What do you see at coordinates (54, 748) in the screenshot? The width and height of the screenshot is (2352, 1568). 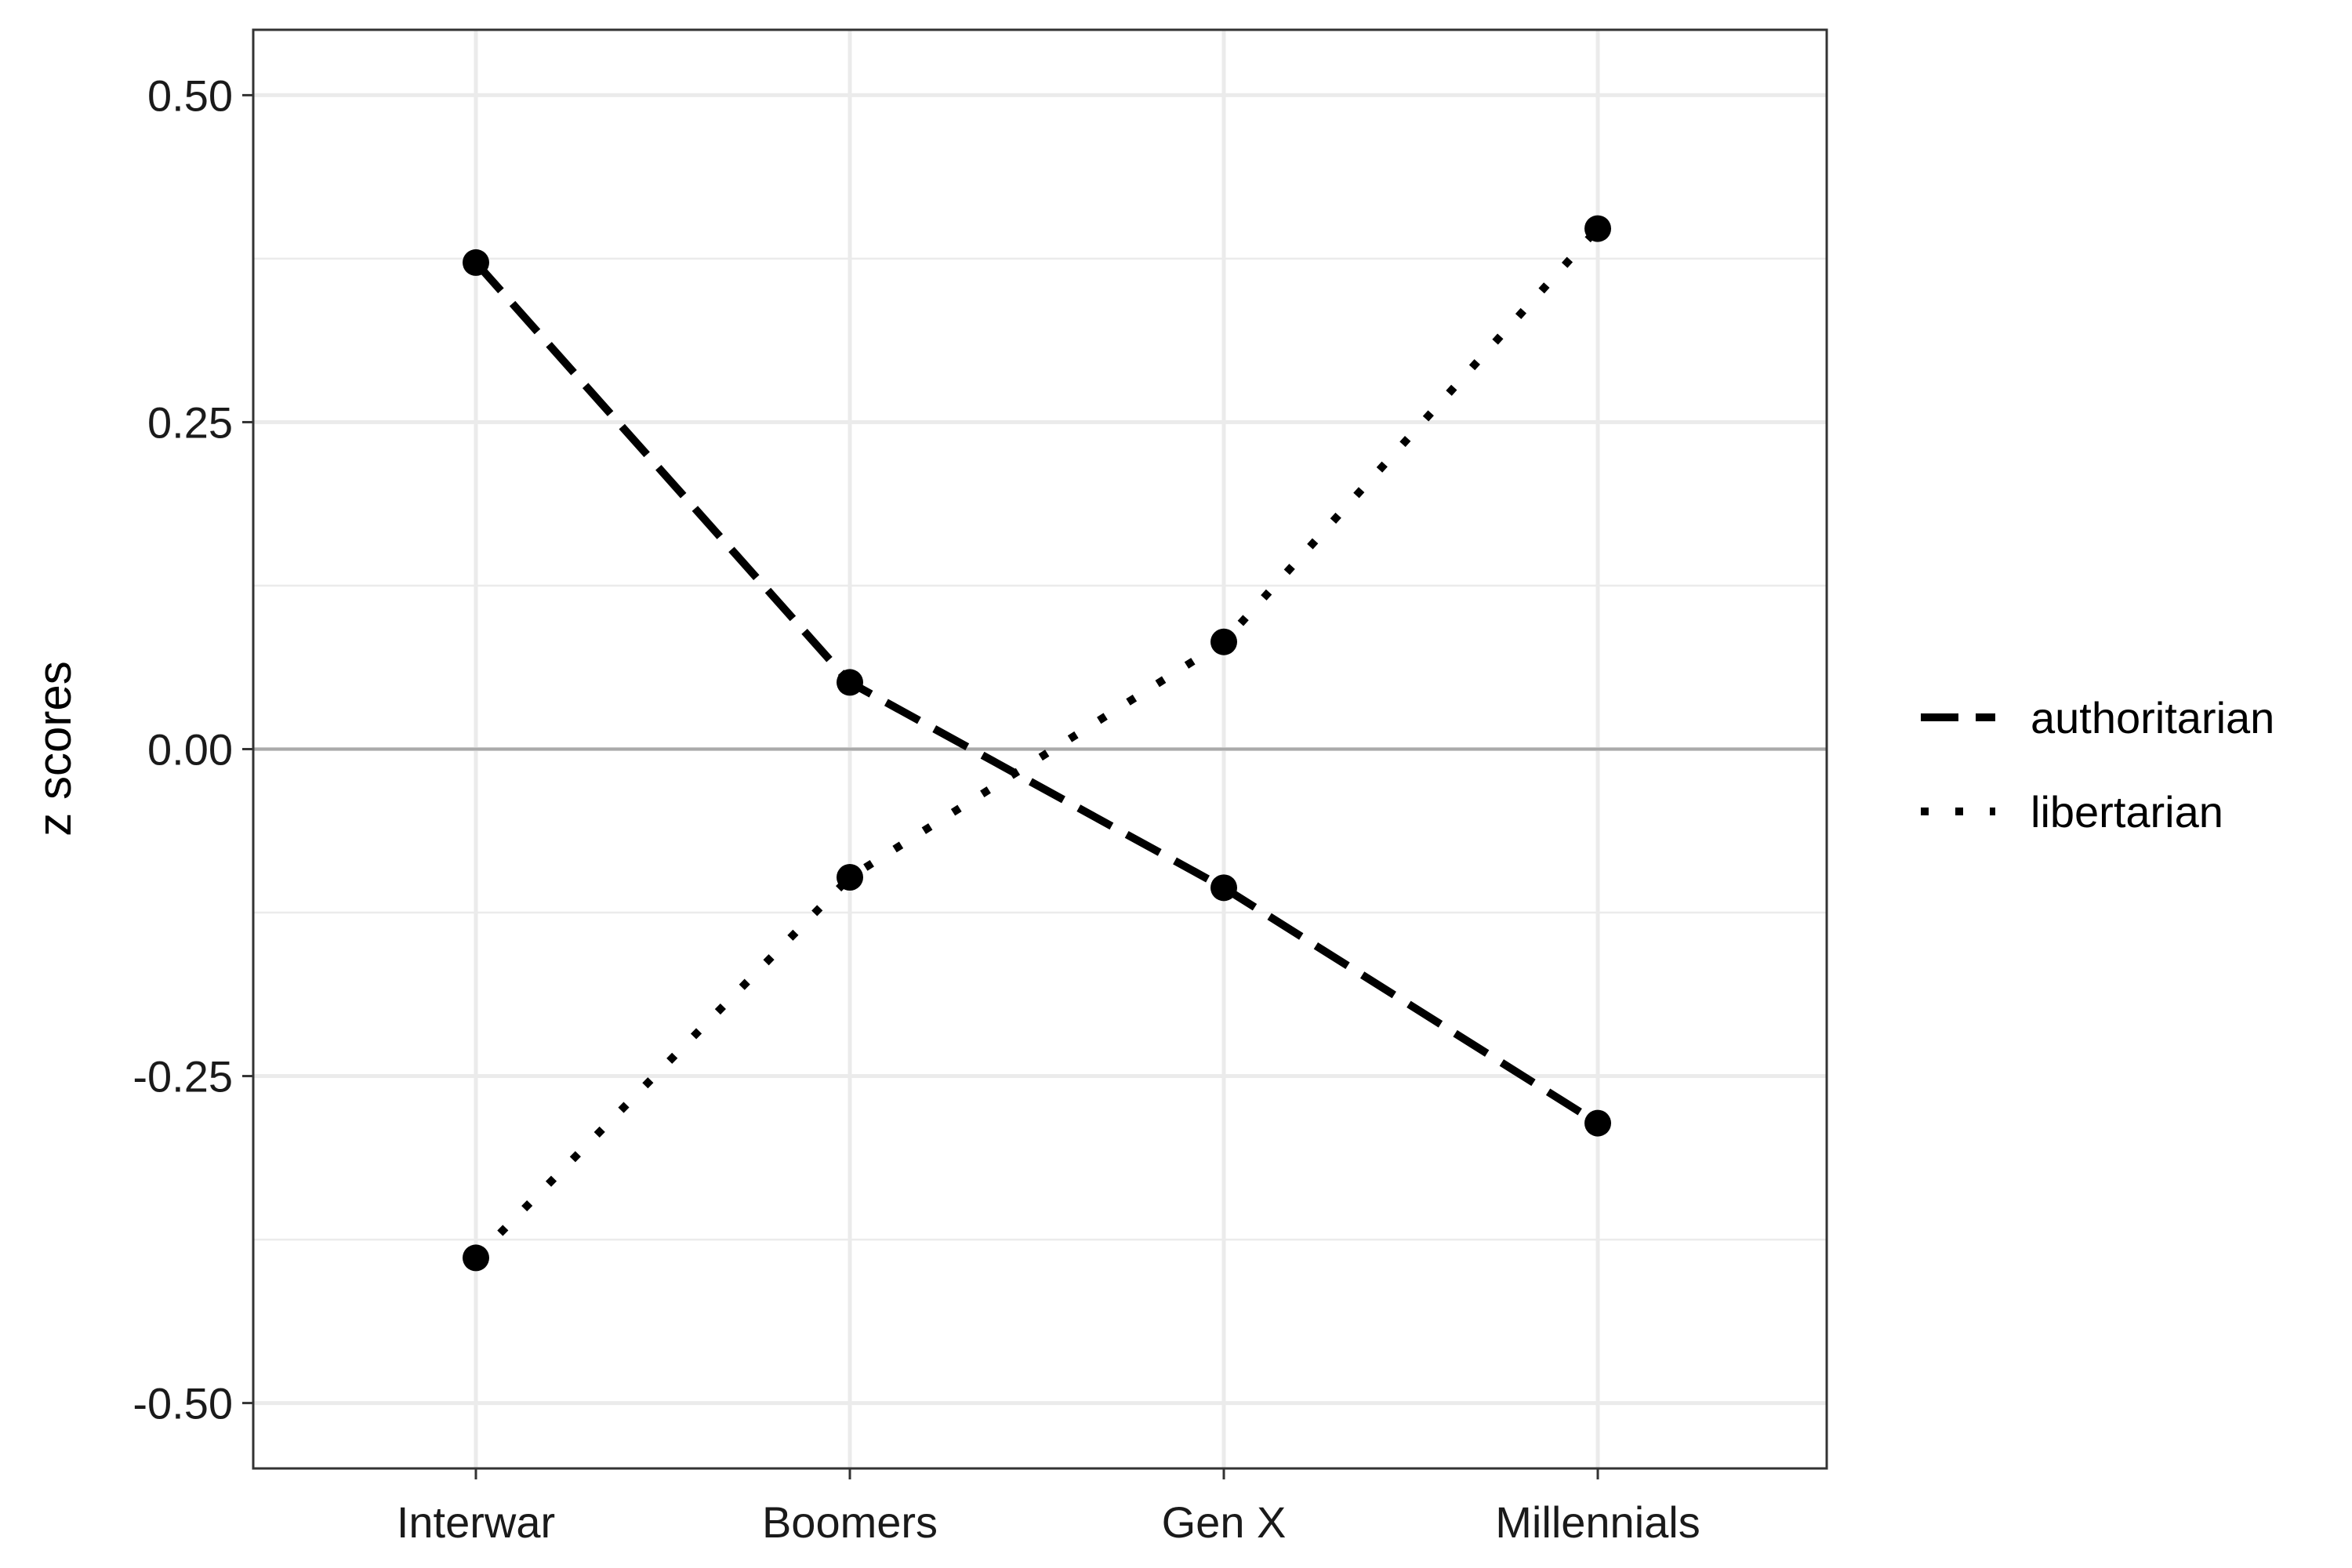 I see `y-axis-title: z scores` at bounding box center [54, 748].